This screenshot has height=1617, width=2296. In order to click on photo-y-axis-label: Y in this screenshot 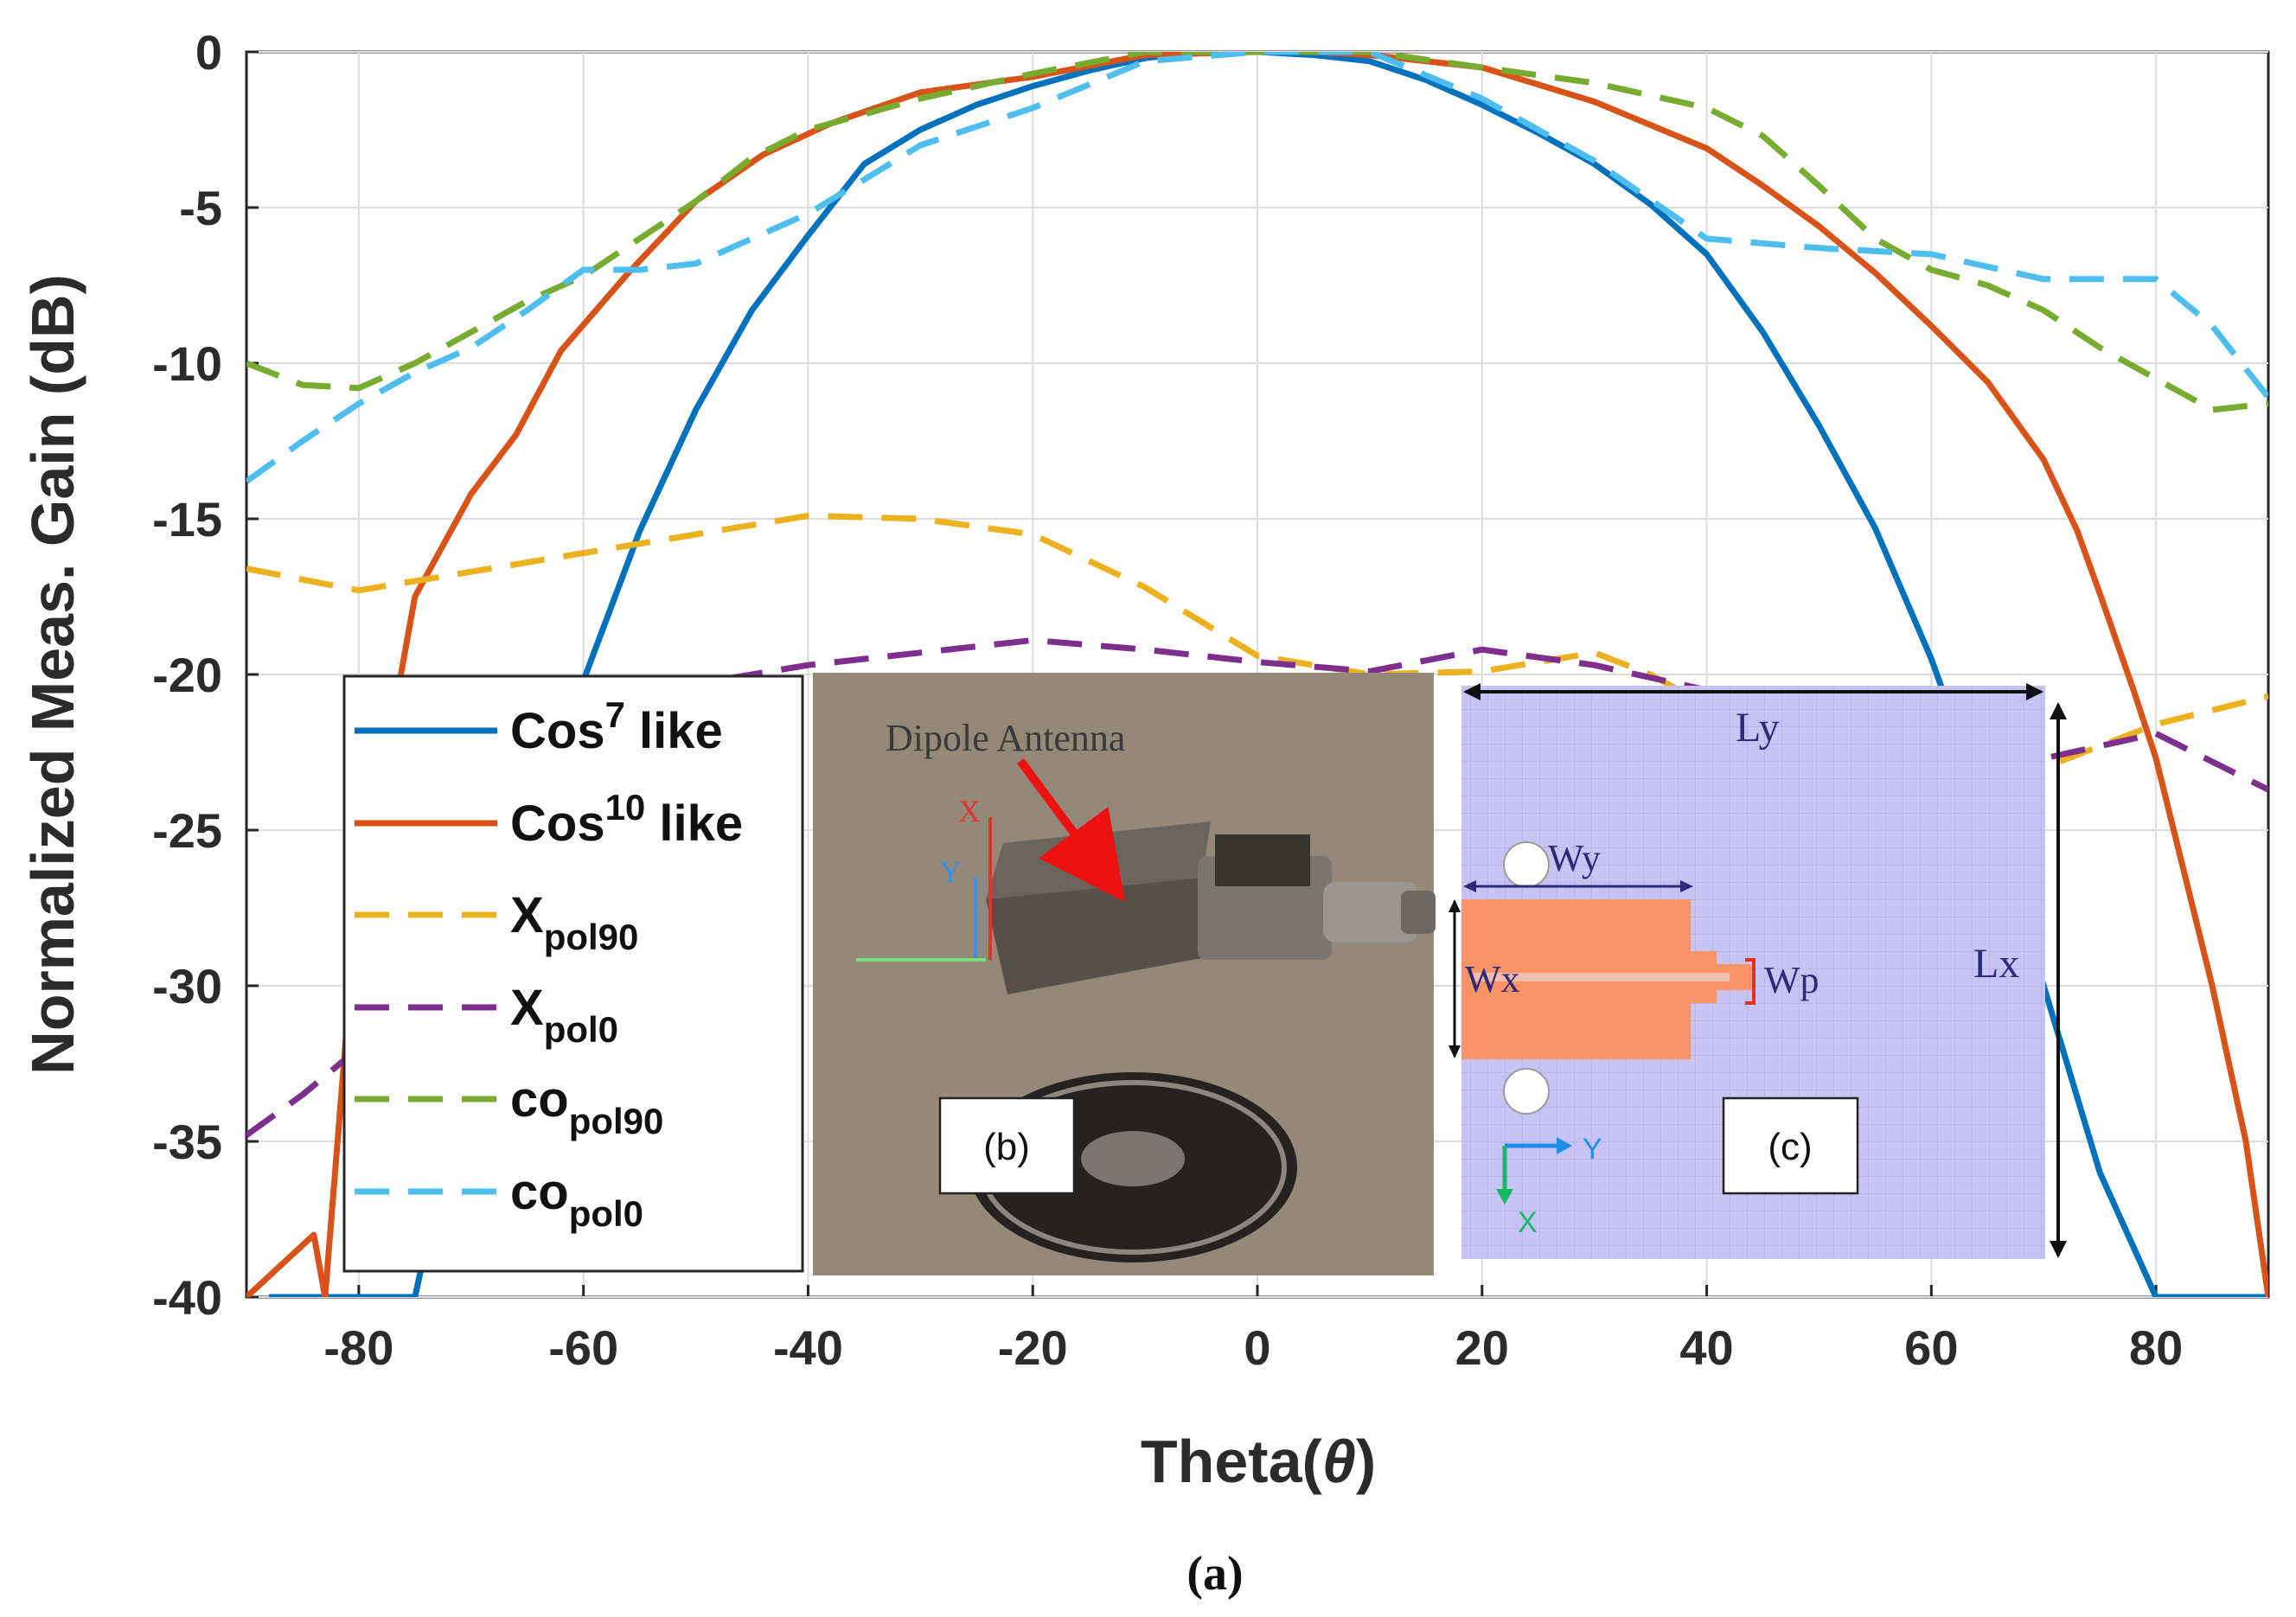, I will do `click(950, 871)`.